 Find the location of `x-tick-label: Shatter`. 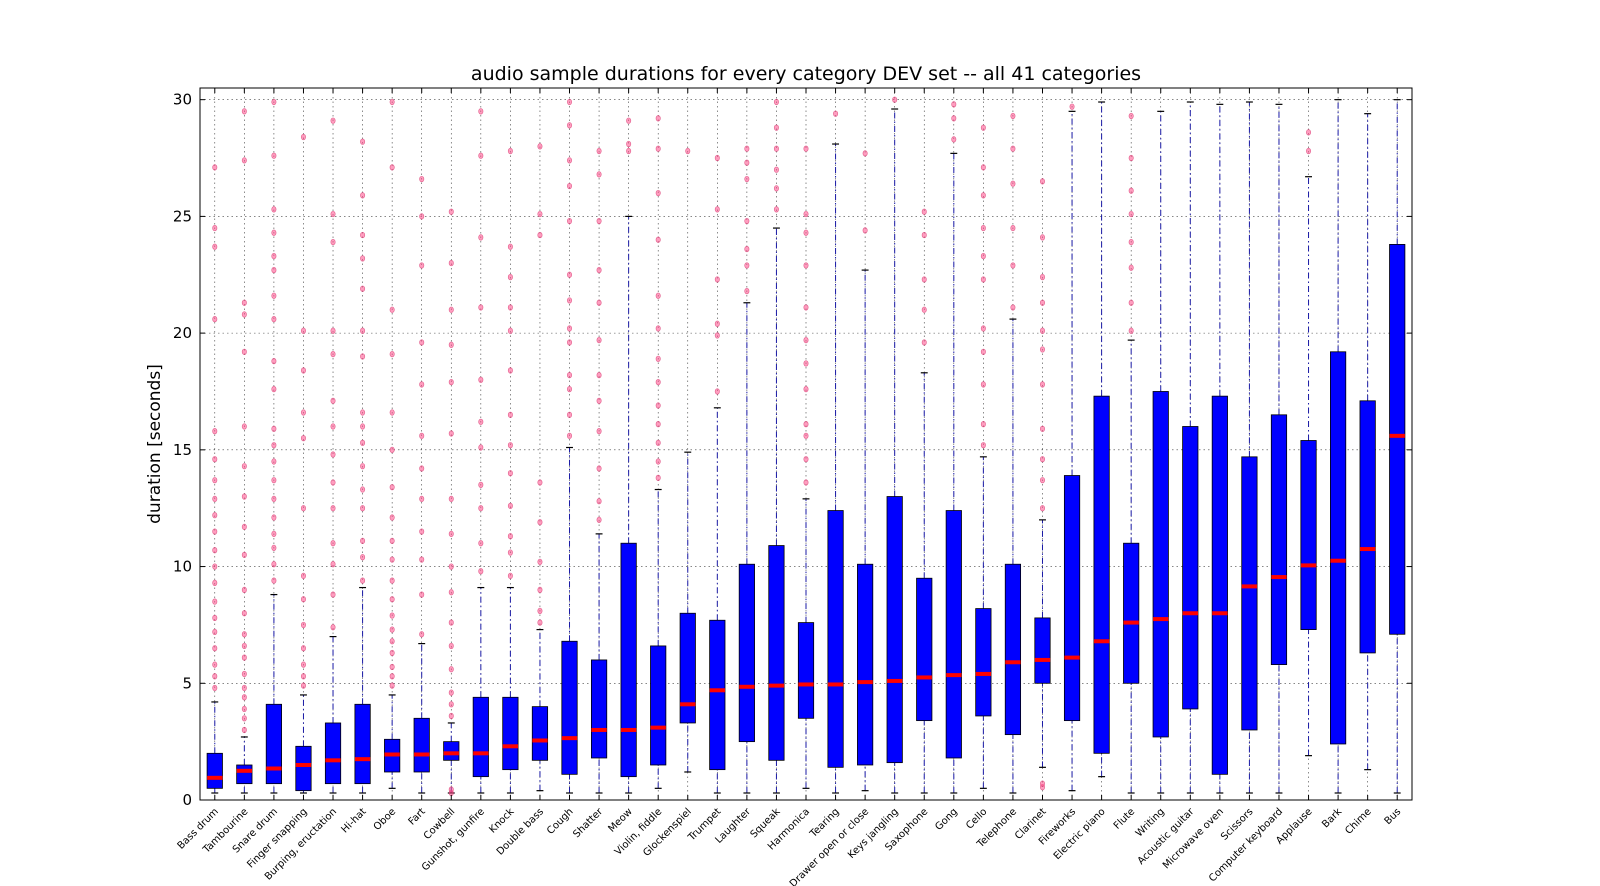

x-tick-label: Shatter is located at coordinates (588, 823).